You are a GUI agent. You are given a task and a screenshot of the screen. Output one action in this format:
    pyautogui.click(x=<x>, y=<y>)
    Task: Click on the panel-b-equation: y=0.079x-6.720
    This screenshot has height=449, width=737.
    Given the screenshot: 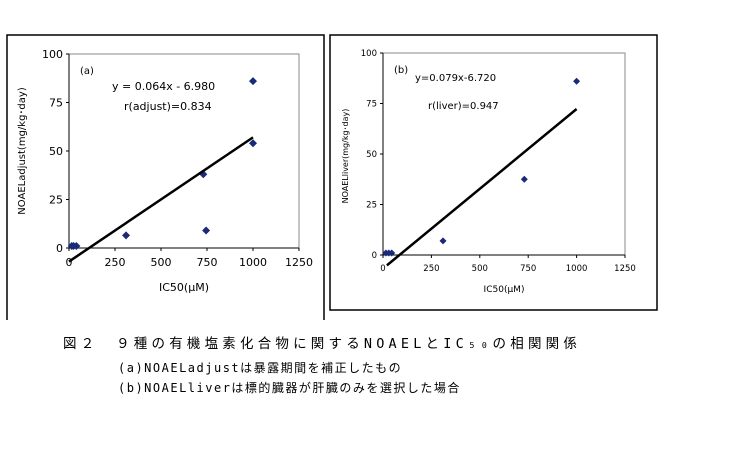 What is the action you would take?
    pyautogui.click(x=455, y=78)
    